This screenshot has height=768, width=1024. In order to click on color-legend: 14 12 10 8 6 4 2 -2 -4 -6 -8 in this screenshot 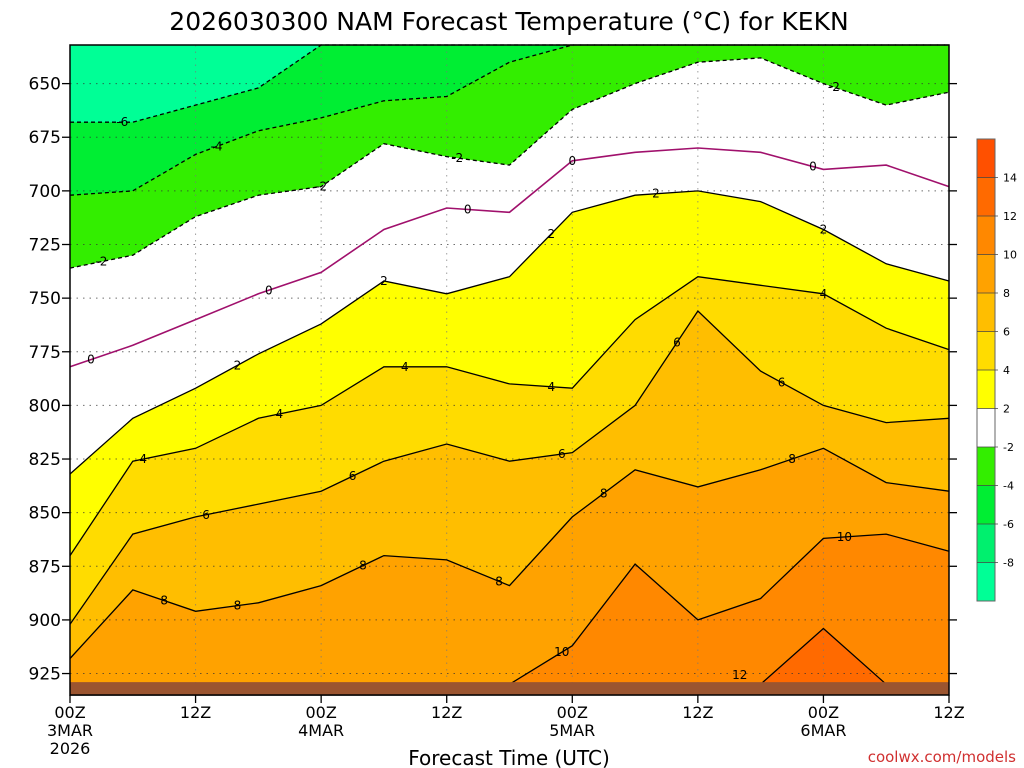, I will do `click(996, 370)`.